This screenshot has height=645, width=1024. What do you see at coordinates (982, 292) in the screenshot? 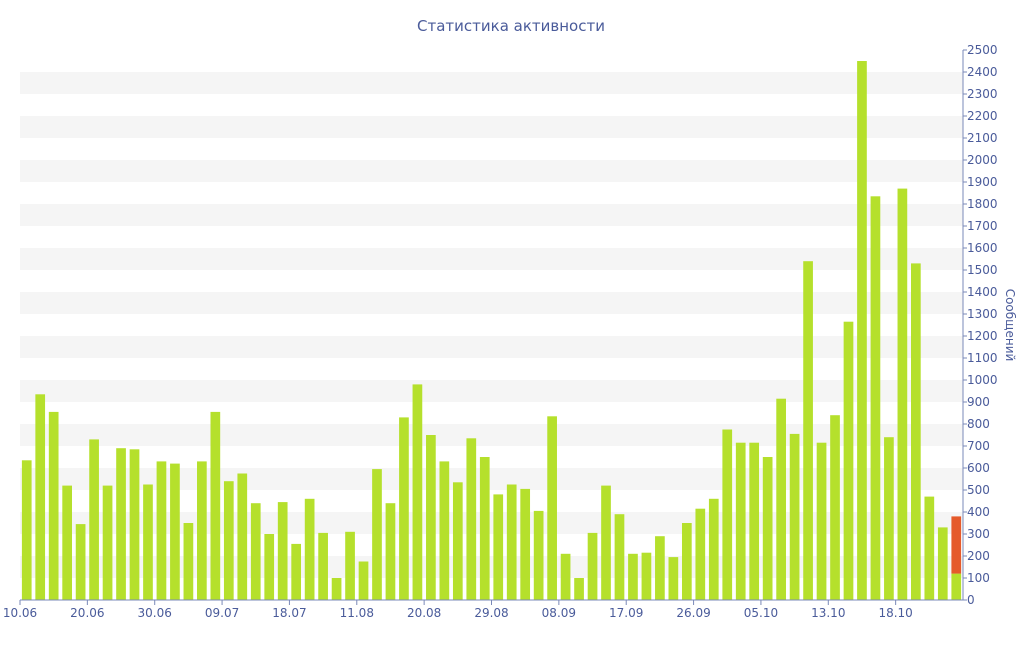
I see `y-tick-label: 1400` at bounding box center [982, 292].